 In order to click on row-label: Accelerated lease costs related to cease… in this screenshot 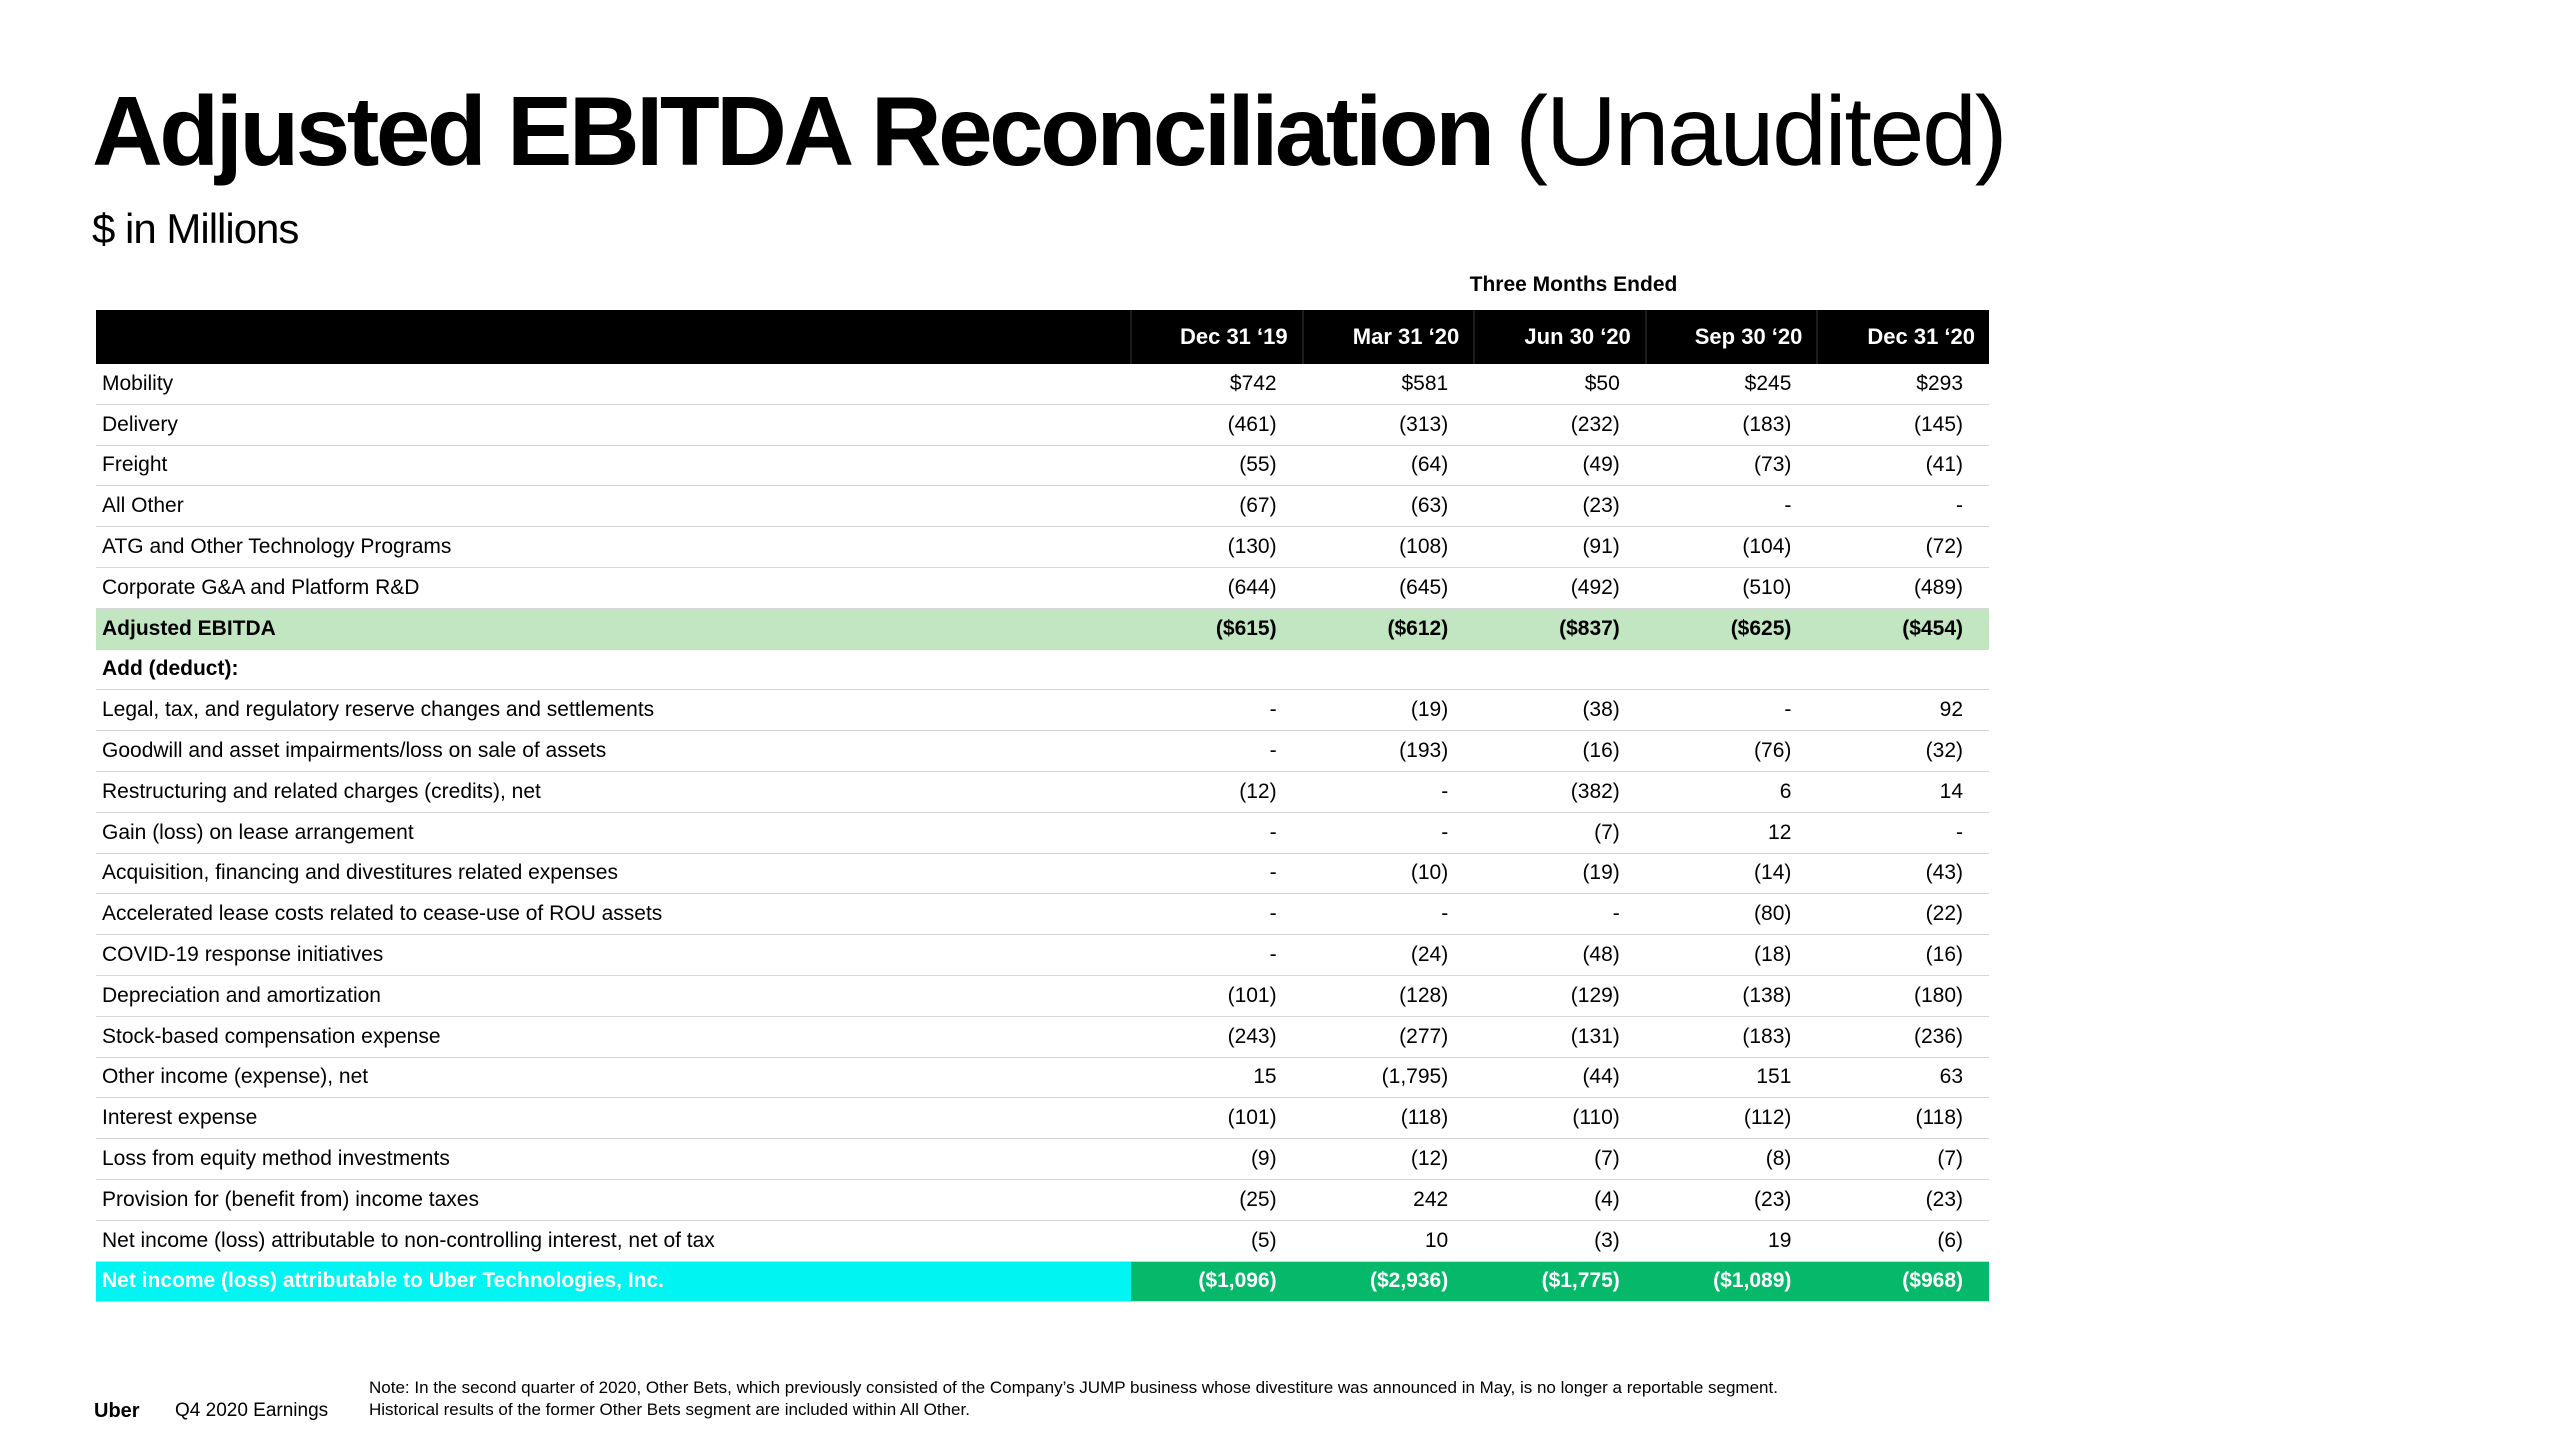, I will do `click(614, 914)`.